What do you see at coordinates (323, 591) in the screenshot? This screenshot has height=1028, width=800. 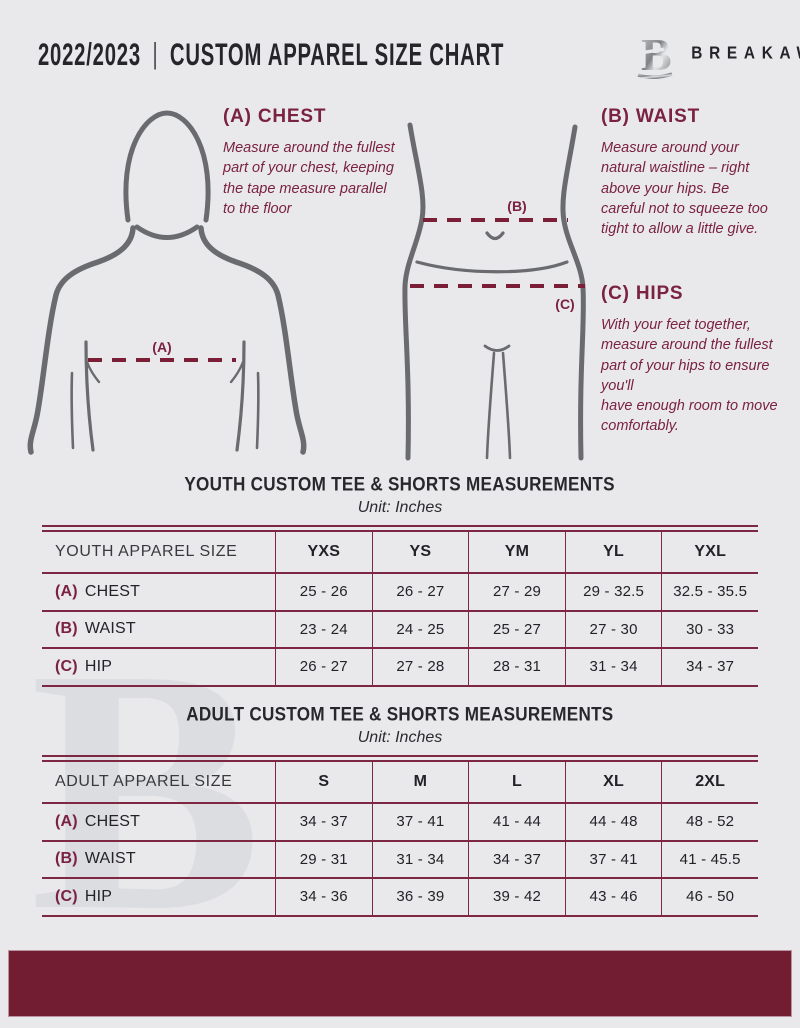 I see `table-cell: 25 - 26` at bounding box center [323, 591].